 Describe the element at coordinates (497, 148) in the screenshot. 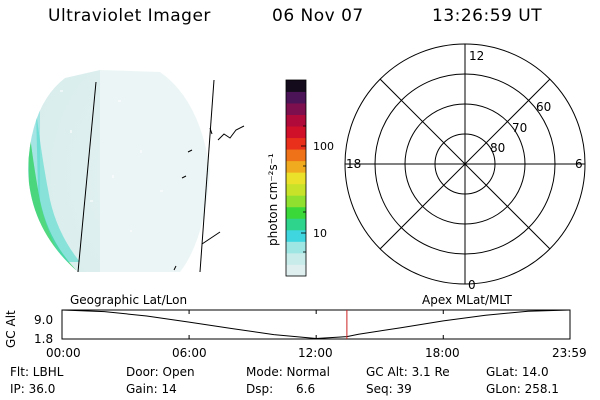

I see `mlat-label-80: 80` at that location.